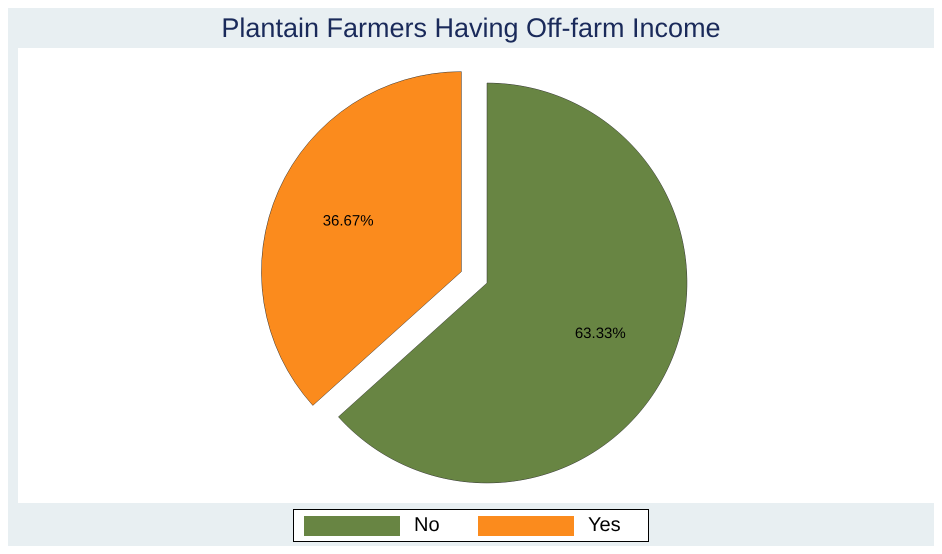 The width and height of the screenshot is (942, 554). What do you see at coordinates (605, 525) in the screenshot?
I see `legend-label: Yes` at bounding box center [605, 525].